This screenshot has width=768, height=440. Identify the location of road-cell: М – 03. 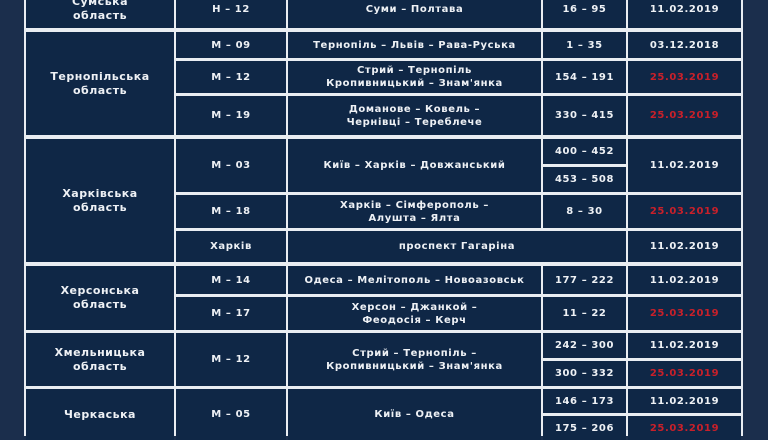
(231, 165).